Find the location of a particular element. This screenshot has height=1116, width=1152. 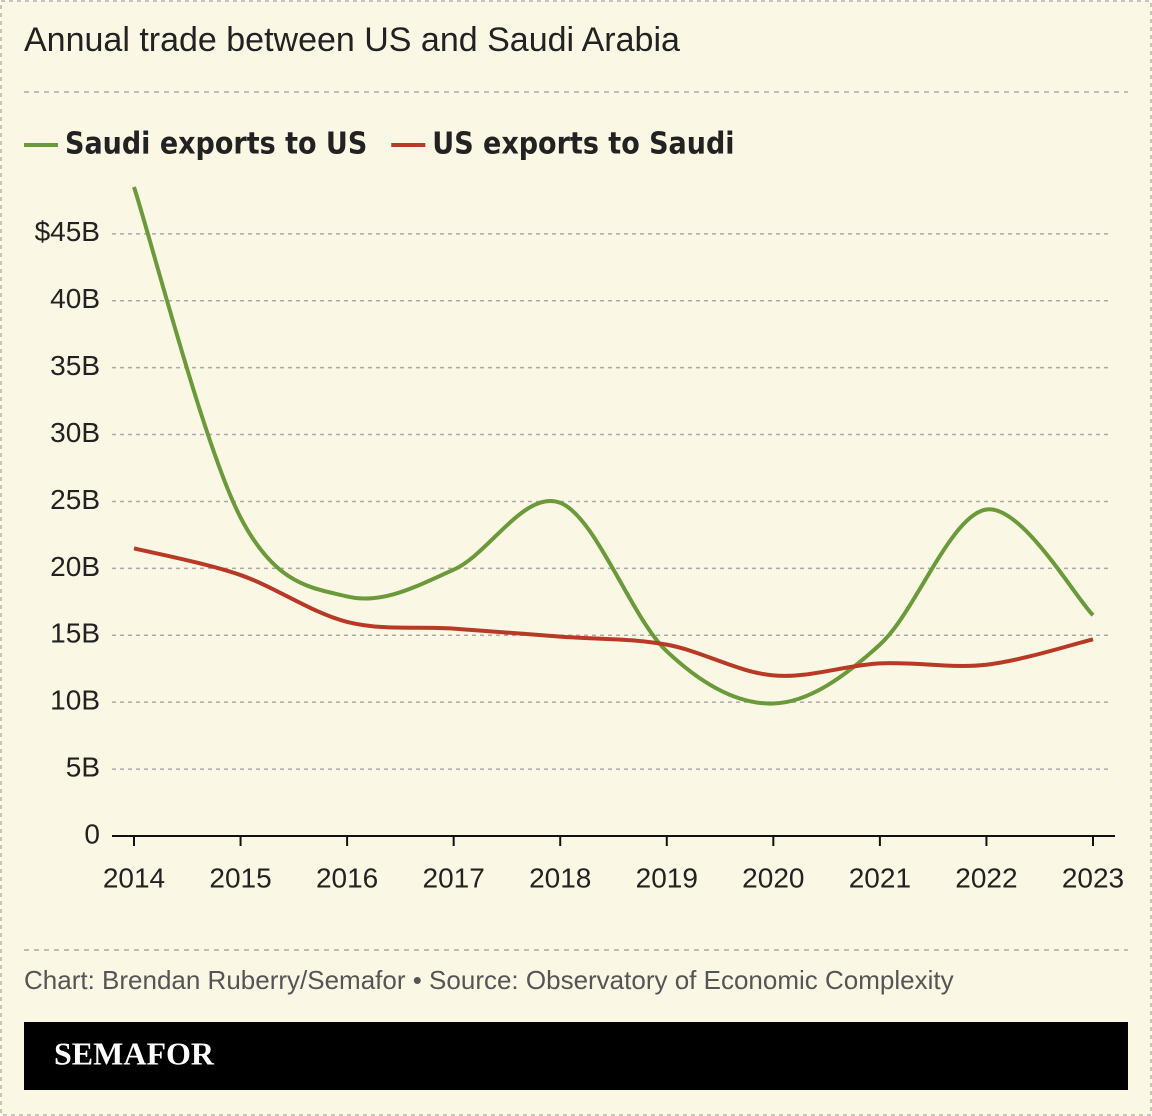

y-tick-label: 25B is located at coordinates (75, 499).